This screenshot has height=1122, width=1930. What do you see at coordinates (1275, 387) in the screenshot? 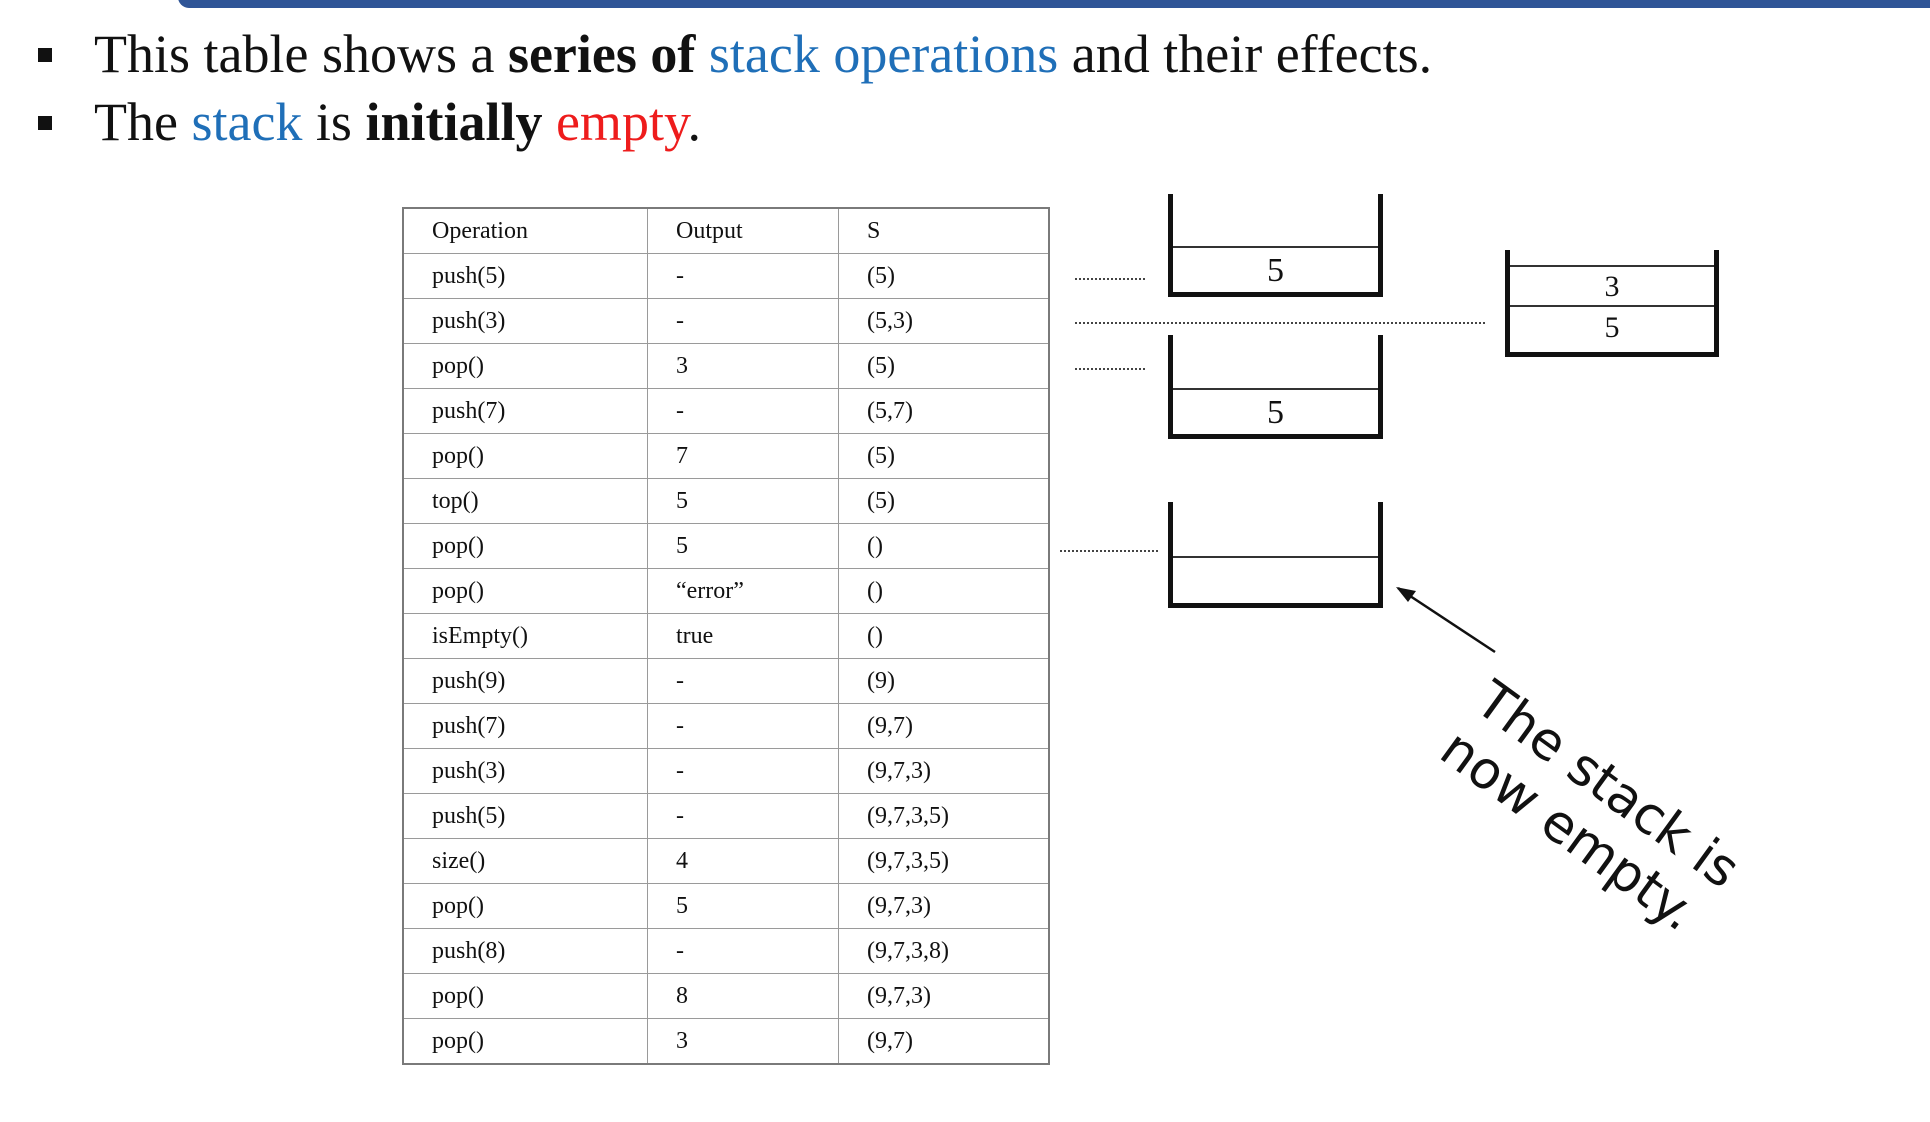
I see `stack-diagram-3: 5` at bounding box center [1275, 387].